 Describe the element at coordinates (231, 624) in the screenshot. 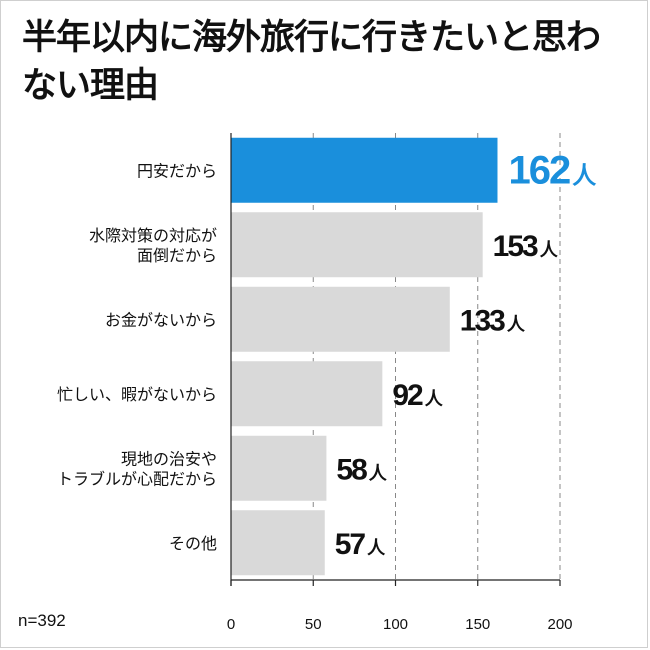

I see `x-tick-label-0: 0` at that location.